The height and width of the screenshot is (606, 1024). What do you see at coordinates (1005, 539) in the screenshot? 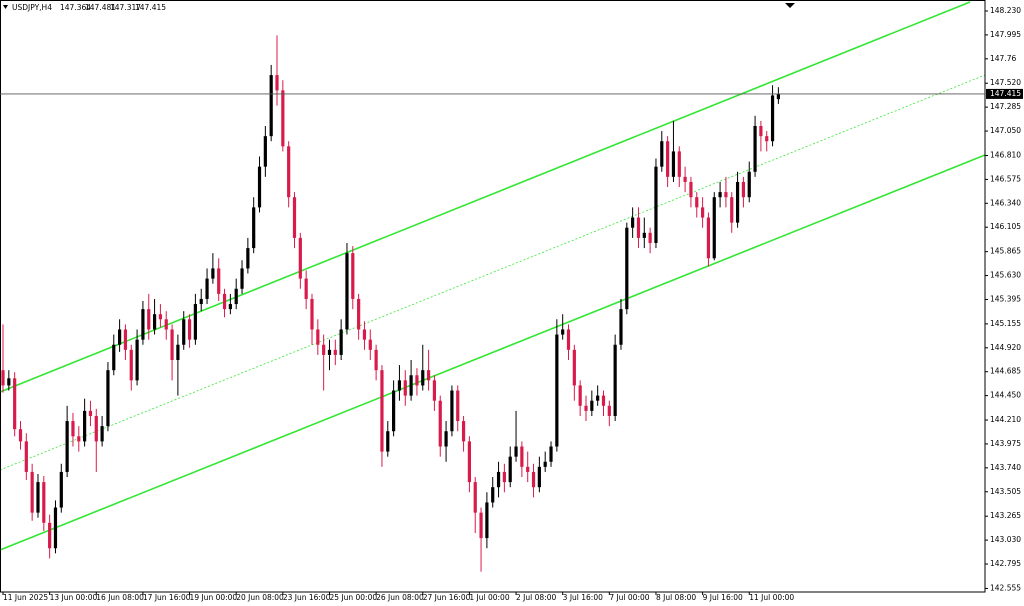
I see `y-tick-label: 143.030` at bounding box center [1005, 539].